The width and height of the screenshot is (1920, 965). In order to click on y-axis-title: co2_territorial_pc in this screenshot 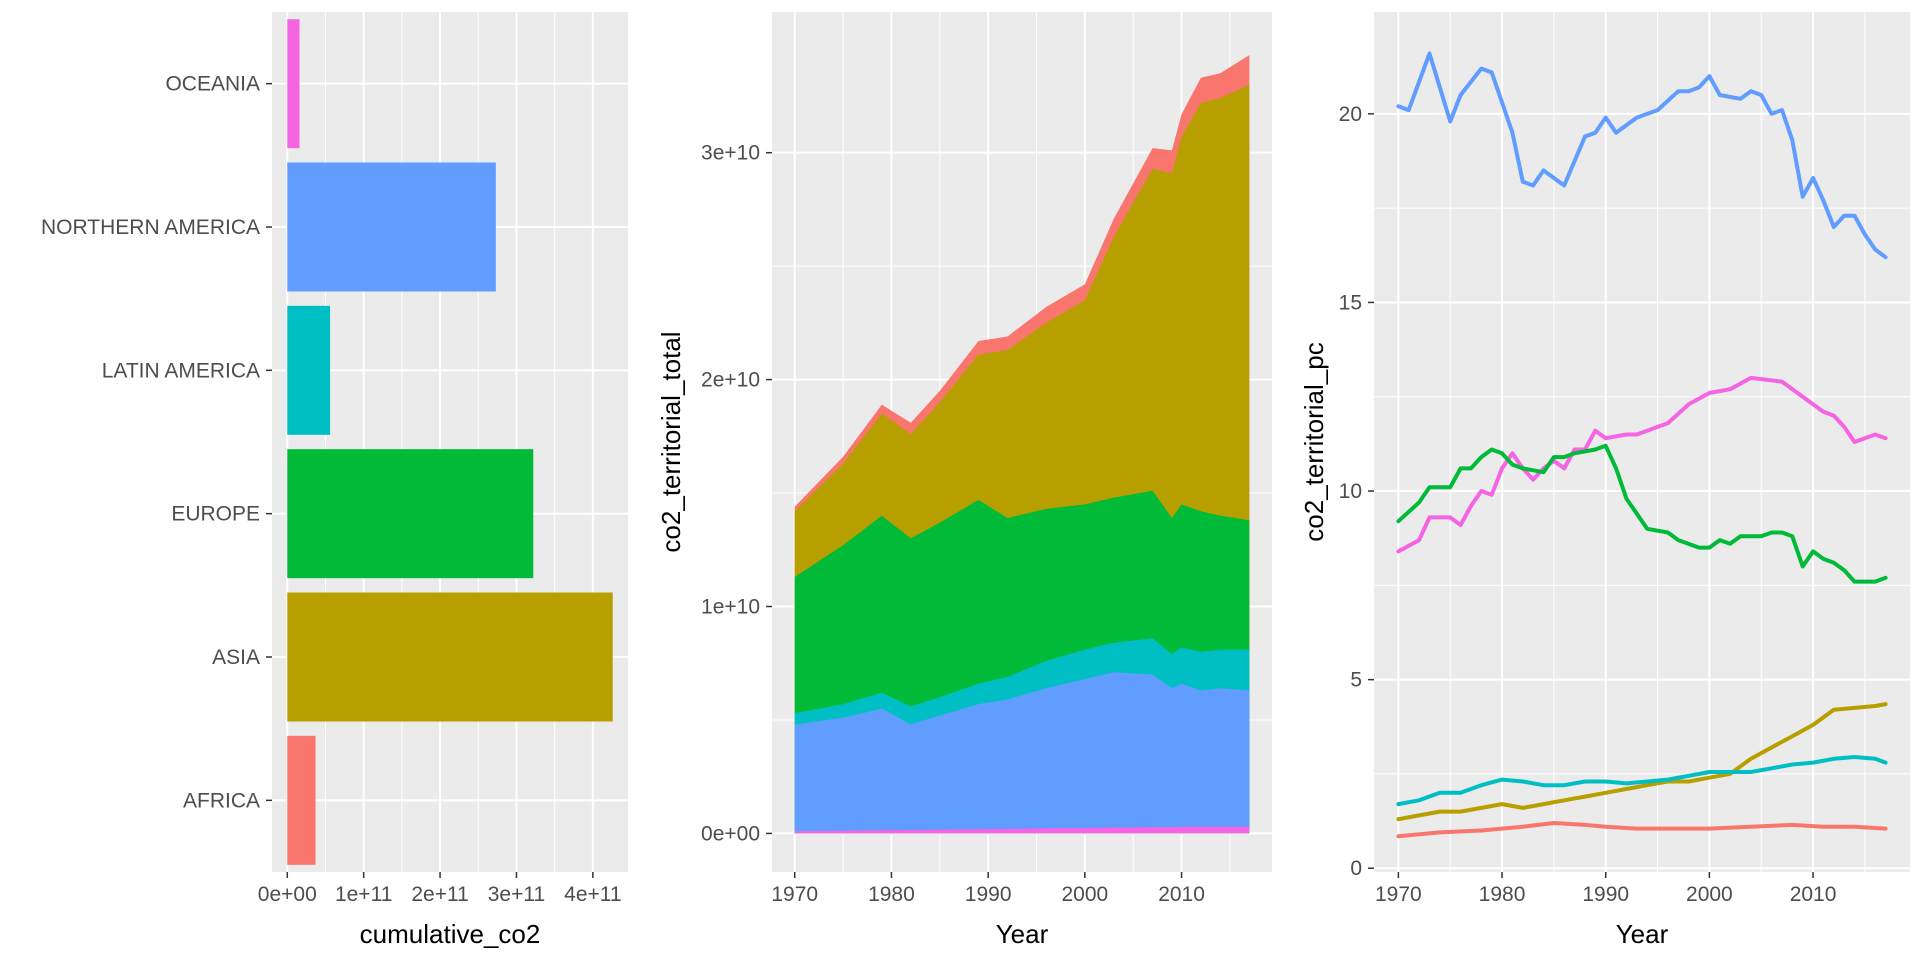, I will do `click(1314, 441)`.